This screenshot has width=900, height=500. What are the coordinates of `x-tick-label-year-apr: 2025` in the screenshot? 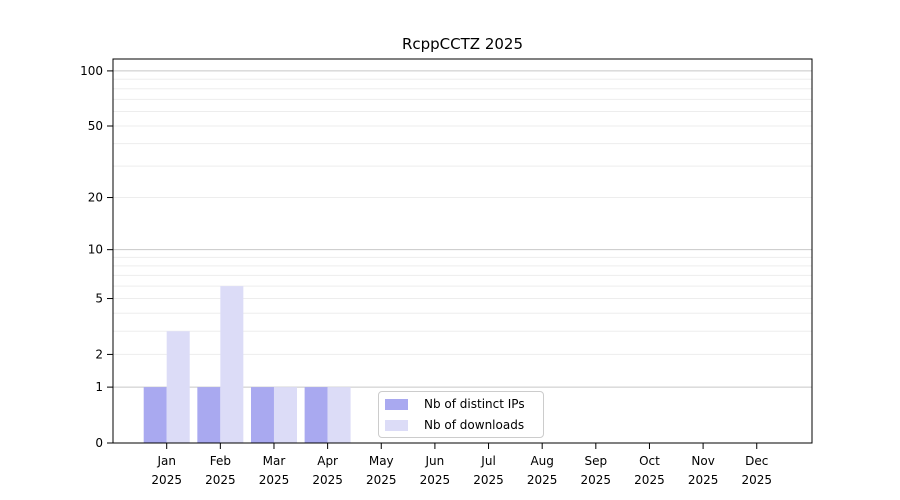 It's located at (327, 480).